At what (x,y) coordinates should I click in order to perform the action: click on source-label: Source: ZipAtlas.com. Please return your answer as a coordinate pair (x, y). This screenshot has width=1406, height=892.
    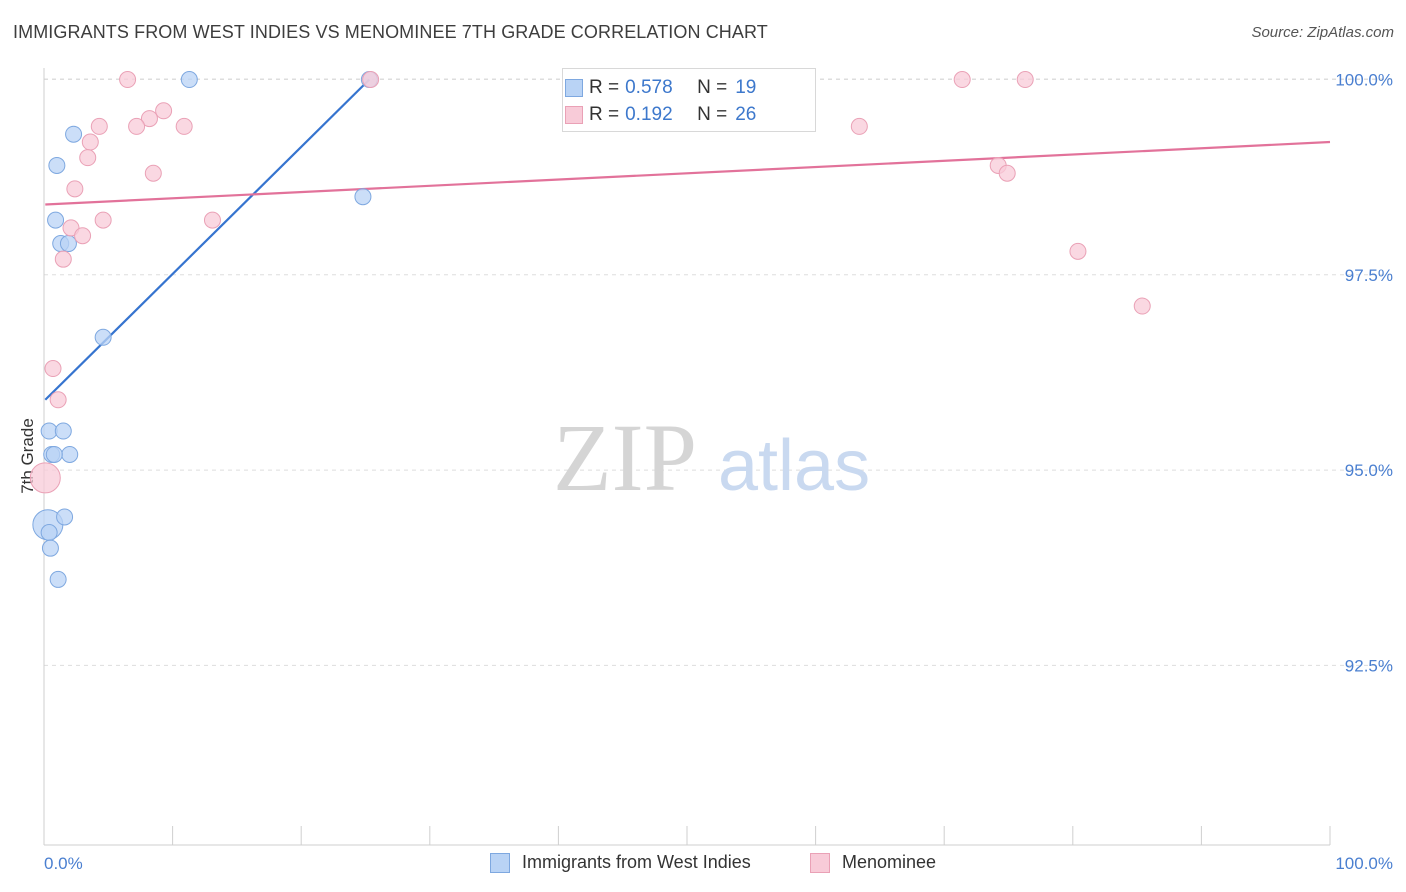
    Looking at the image, I should click on (1322, 32).